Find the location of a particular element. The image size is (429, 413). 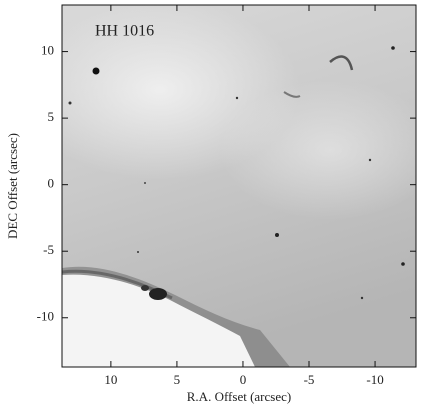

y-tick-label: 5 is located at coordinates (51, 116).